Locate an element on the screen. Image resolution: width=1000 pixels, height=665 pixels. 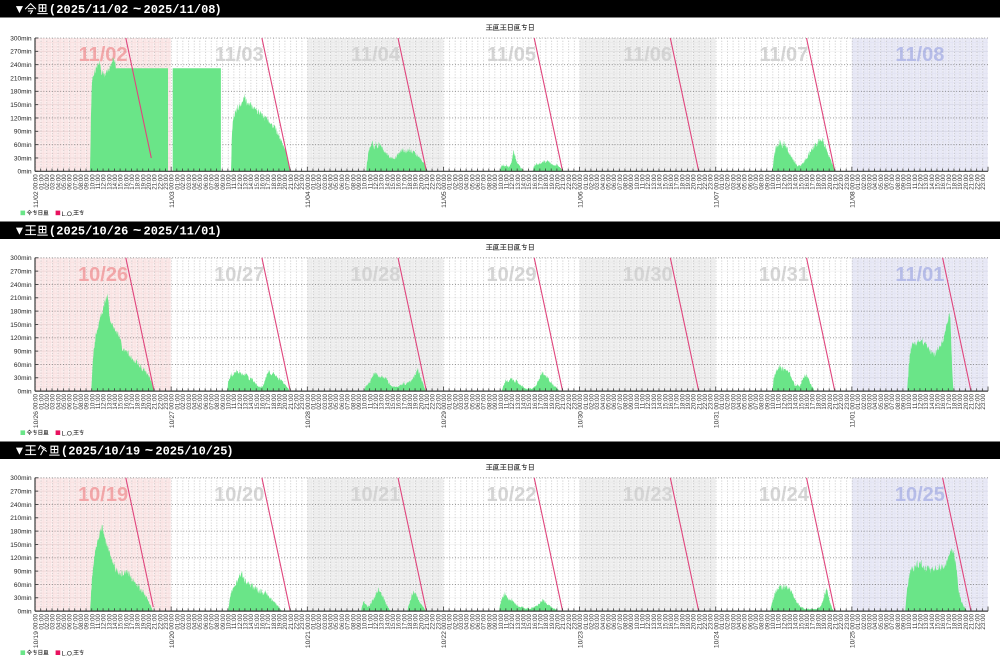
svg-text: 10/26 is located at coordinates (103, 275).